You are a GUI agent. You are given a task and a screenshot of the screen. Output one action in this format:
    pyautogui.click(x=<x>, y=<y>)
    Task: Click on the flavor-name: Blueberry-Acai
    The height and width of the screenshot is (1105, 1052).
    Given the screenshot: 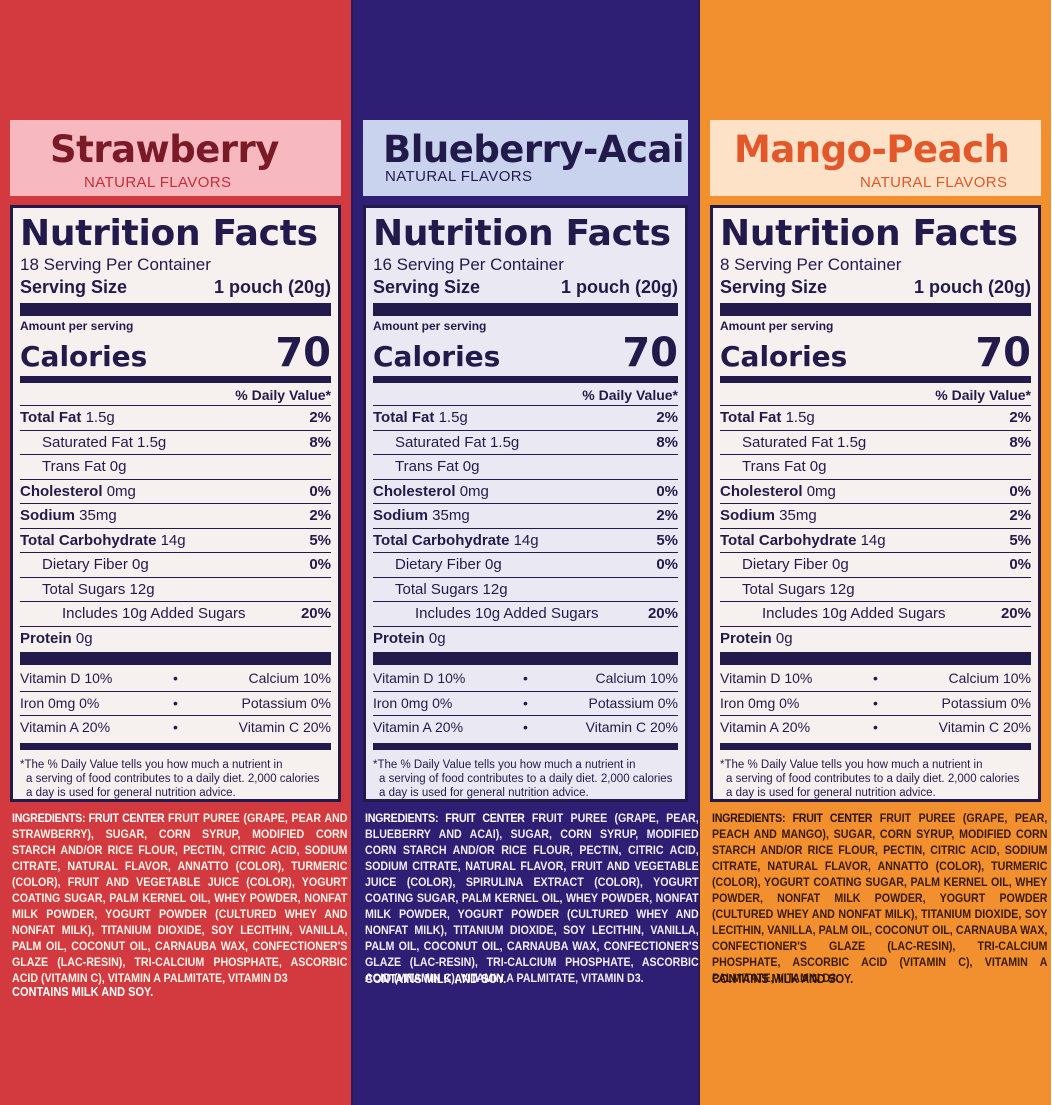 What is the action you would take?
    pyautogui.click(x=534, y=149)
    